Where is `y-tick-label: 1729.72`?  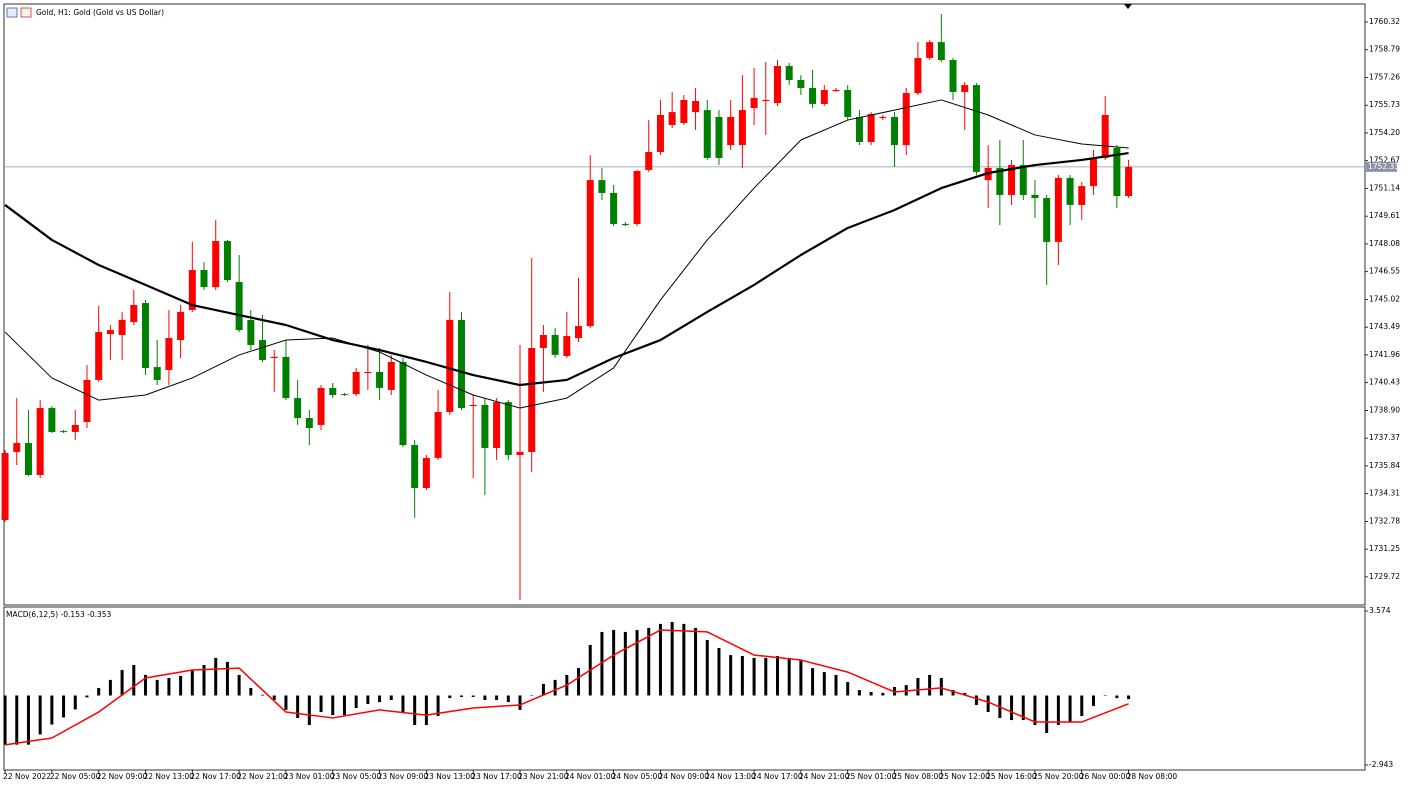
y-tick-label: 1729.72 is located at coordinates (1384, 576).